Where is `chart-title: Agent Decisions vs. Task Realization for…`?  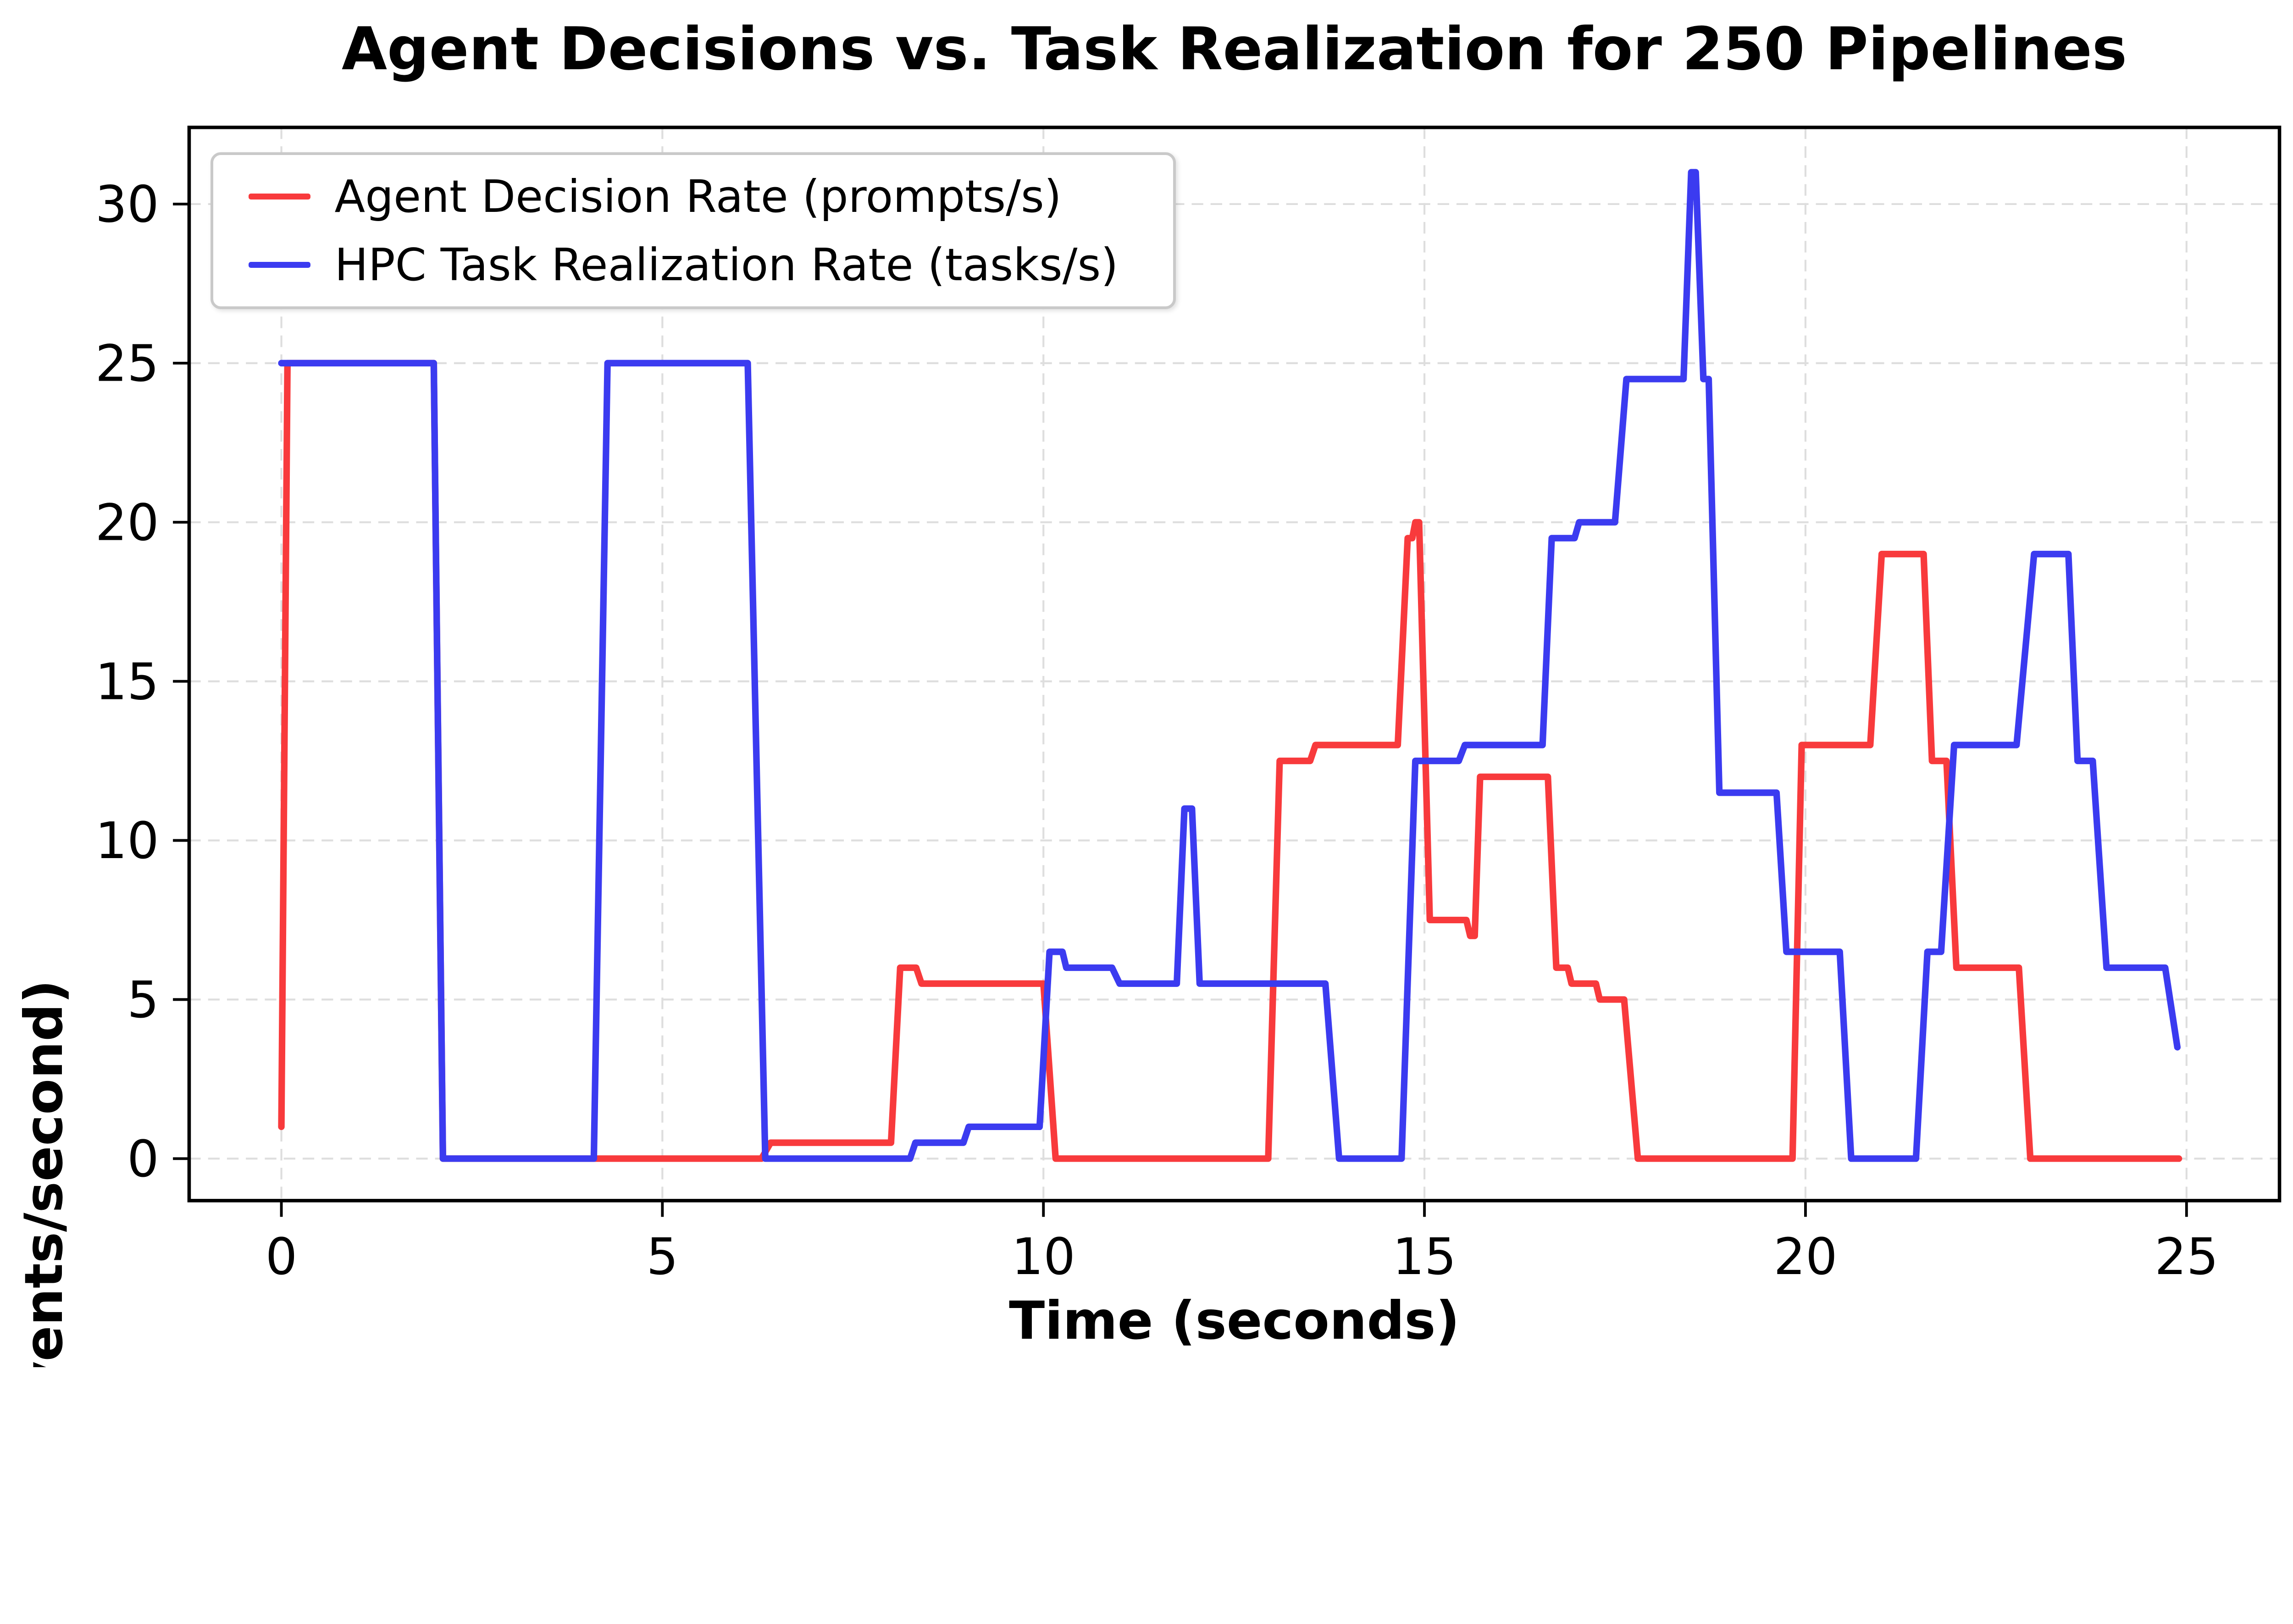 chart-title: Agent Decisions vs. Task Realization for… is located at coordinates (1234, 49).